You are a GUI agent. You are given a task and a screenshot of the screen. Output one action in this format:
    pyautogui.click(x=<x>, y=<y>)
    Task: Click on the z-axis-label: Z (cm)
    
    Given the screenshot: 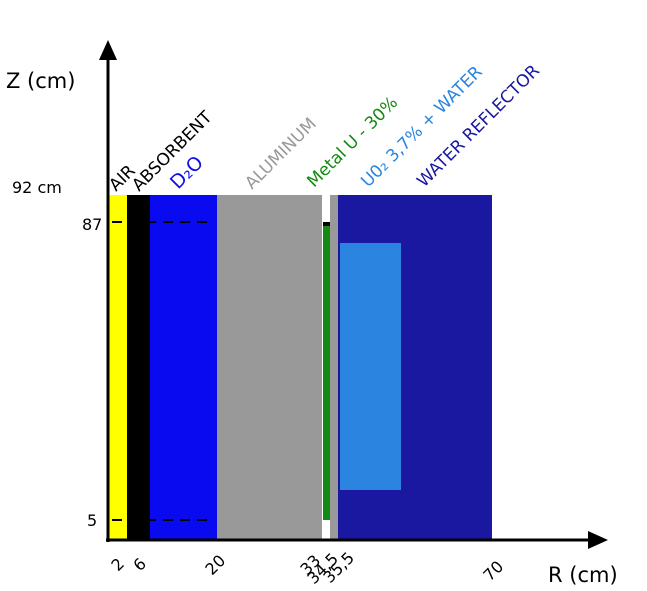 What is the action you would take?
    pyautogui.click(x=40, y=81)
    